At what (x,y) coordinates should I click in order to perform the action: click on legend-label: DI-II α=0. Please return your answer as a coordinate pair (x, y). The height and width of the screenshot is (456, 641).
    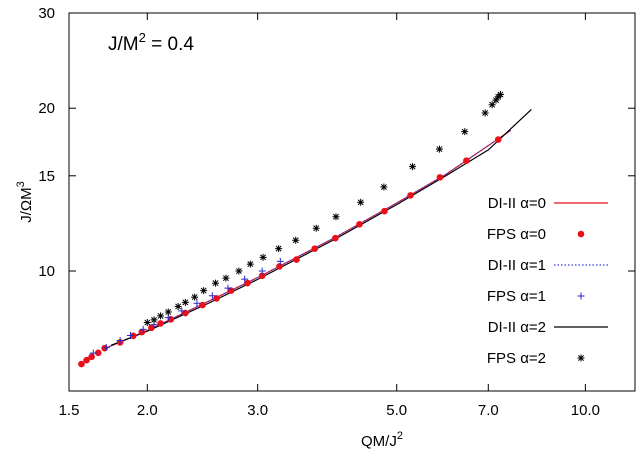
    Looking at the image, I should click on (517, 203).